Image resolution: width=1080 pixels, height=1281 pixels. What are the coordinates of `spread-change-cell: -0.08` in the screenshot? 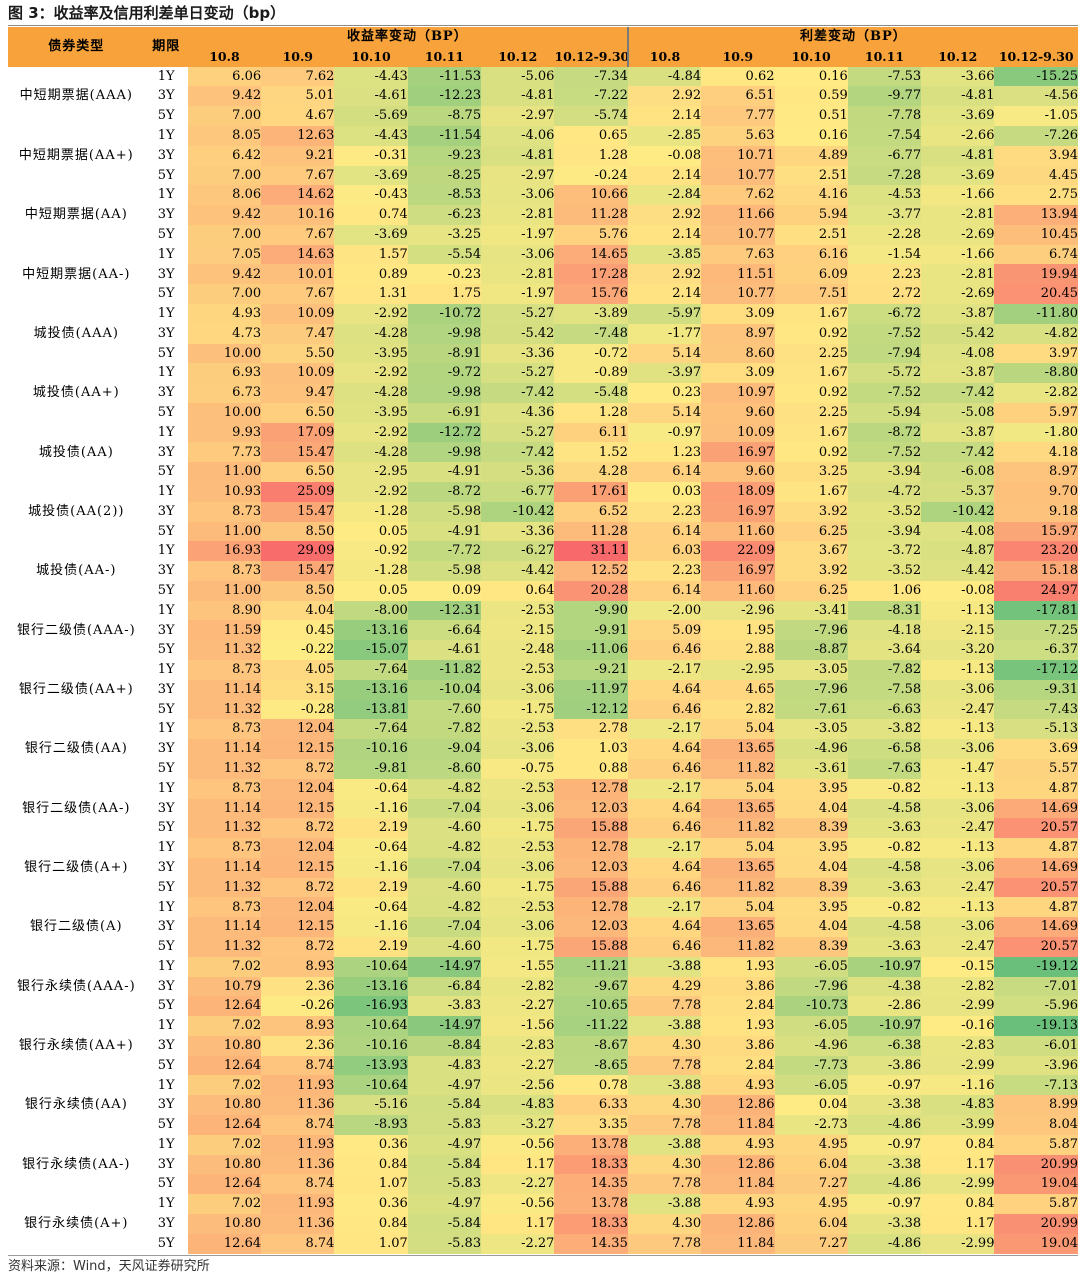 It's located at (664, 155).